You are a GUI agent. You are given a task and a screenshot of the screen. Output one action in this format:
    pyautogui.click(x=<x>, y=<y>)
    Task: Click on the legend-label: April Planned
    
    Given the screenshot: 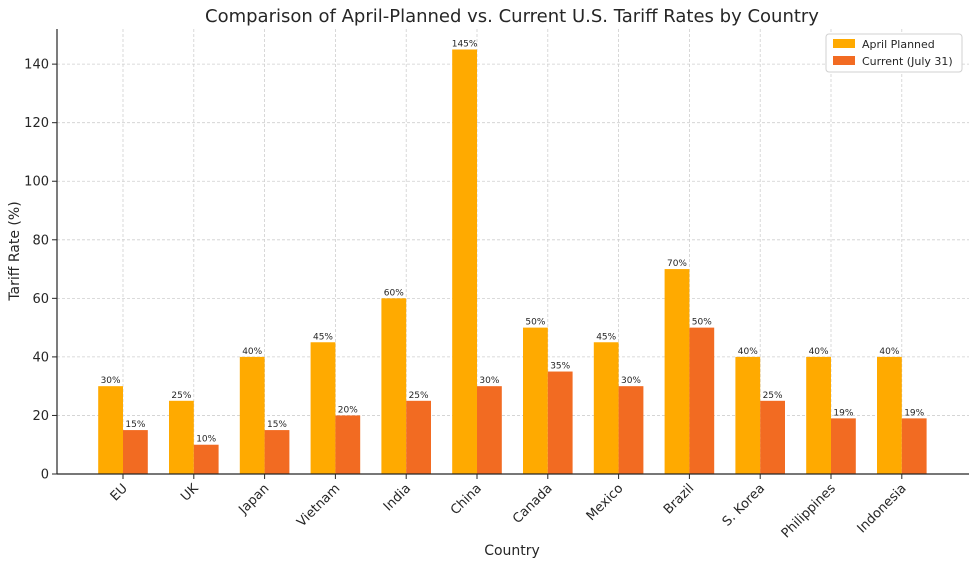 What is the action you would take?
    pyautogui.click(x=898, y=44)
    